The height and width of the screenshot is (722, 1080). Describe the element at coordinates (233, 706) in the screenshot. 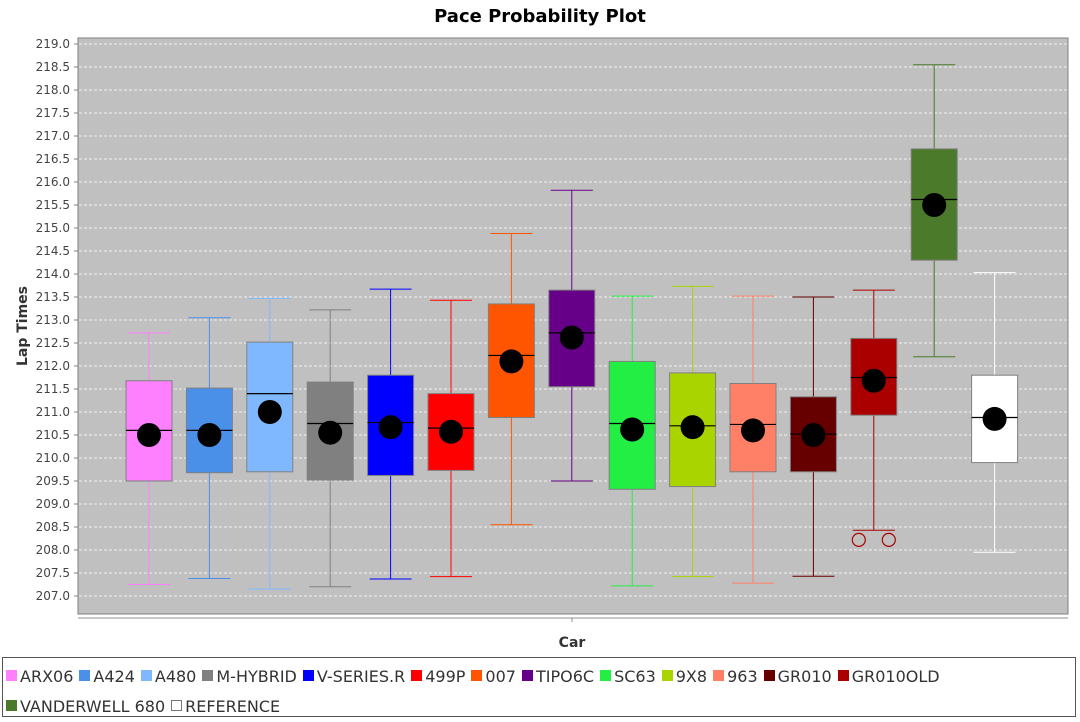

I see `legend-label: REFERENCE` at that location.